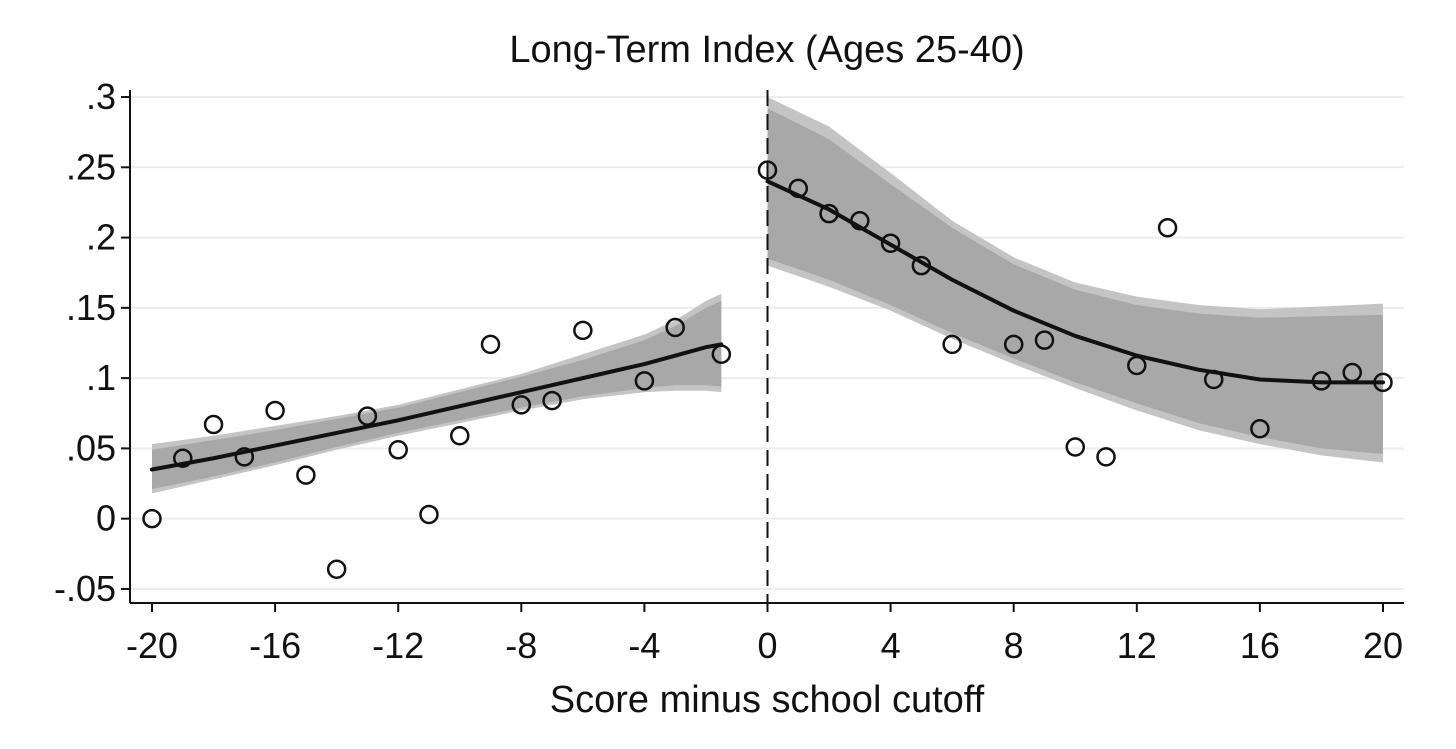 Image resolution: width=1456 pixels, height=749 pixels. What do you see at coordinates (101, 96) in the screenshot?
I see `y-tick-label: .3` at bounding box center [101, 96].